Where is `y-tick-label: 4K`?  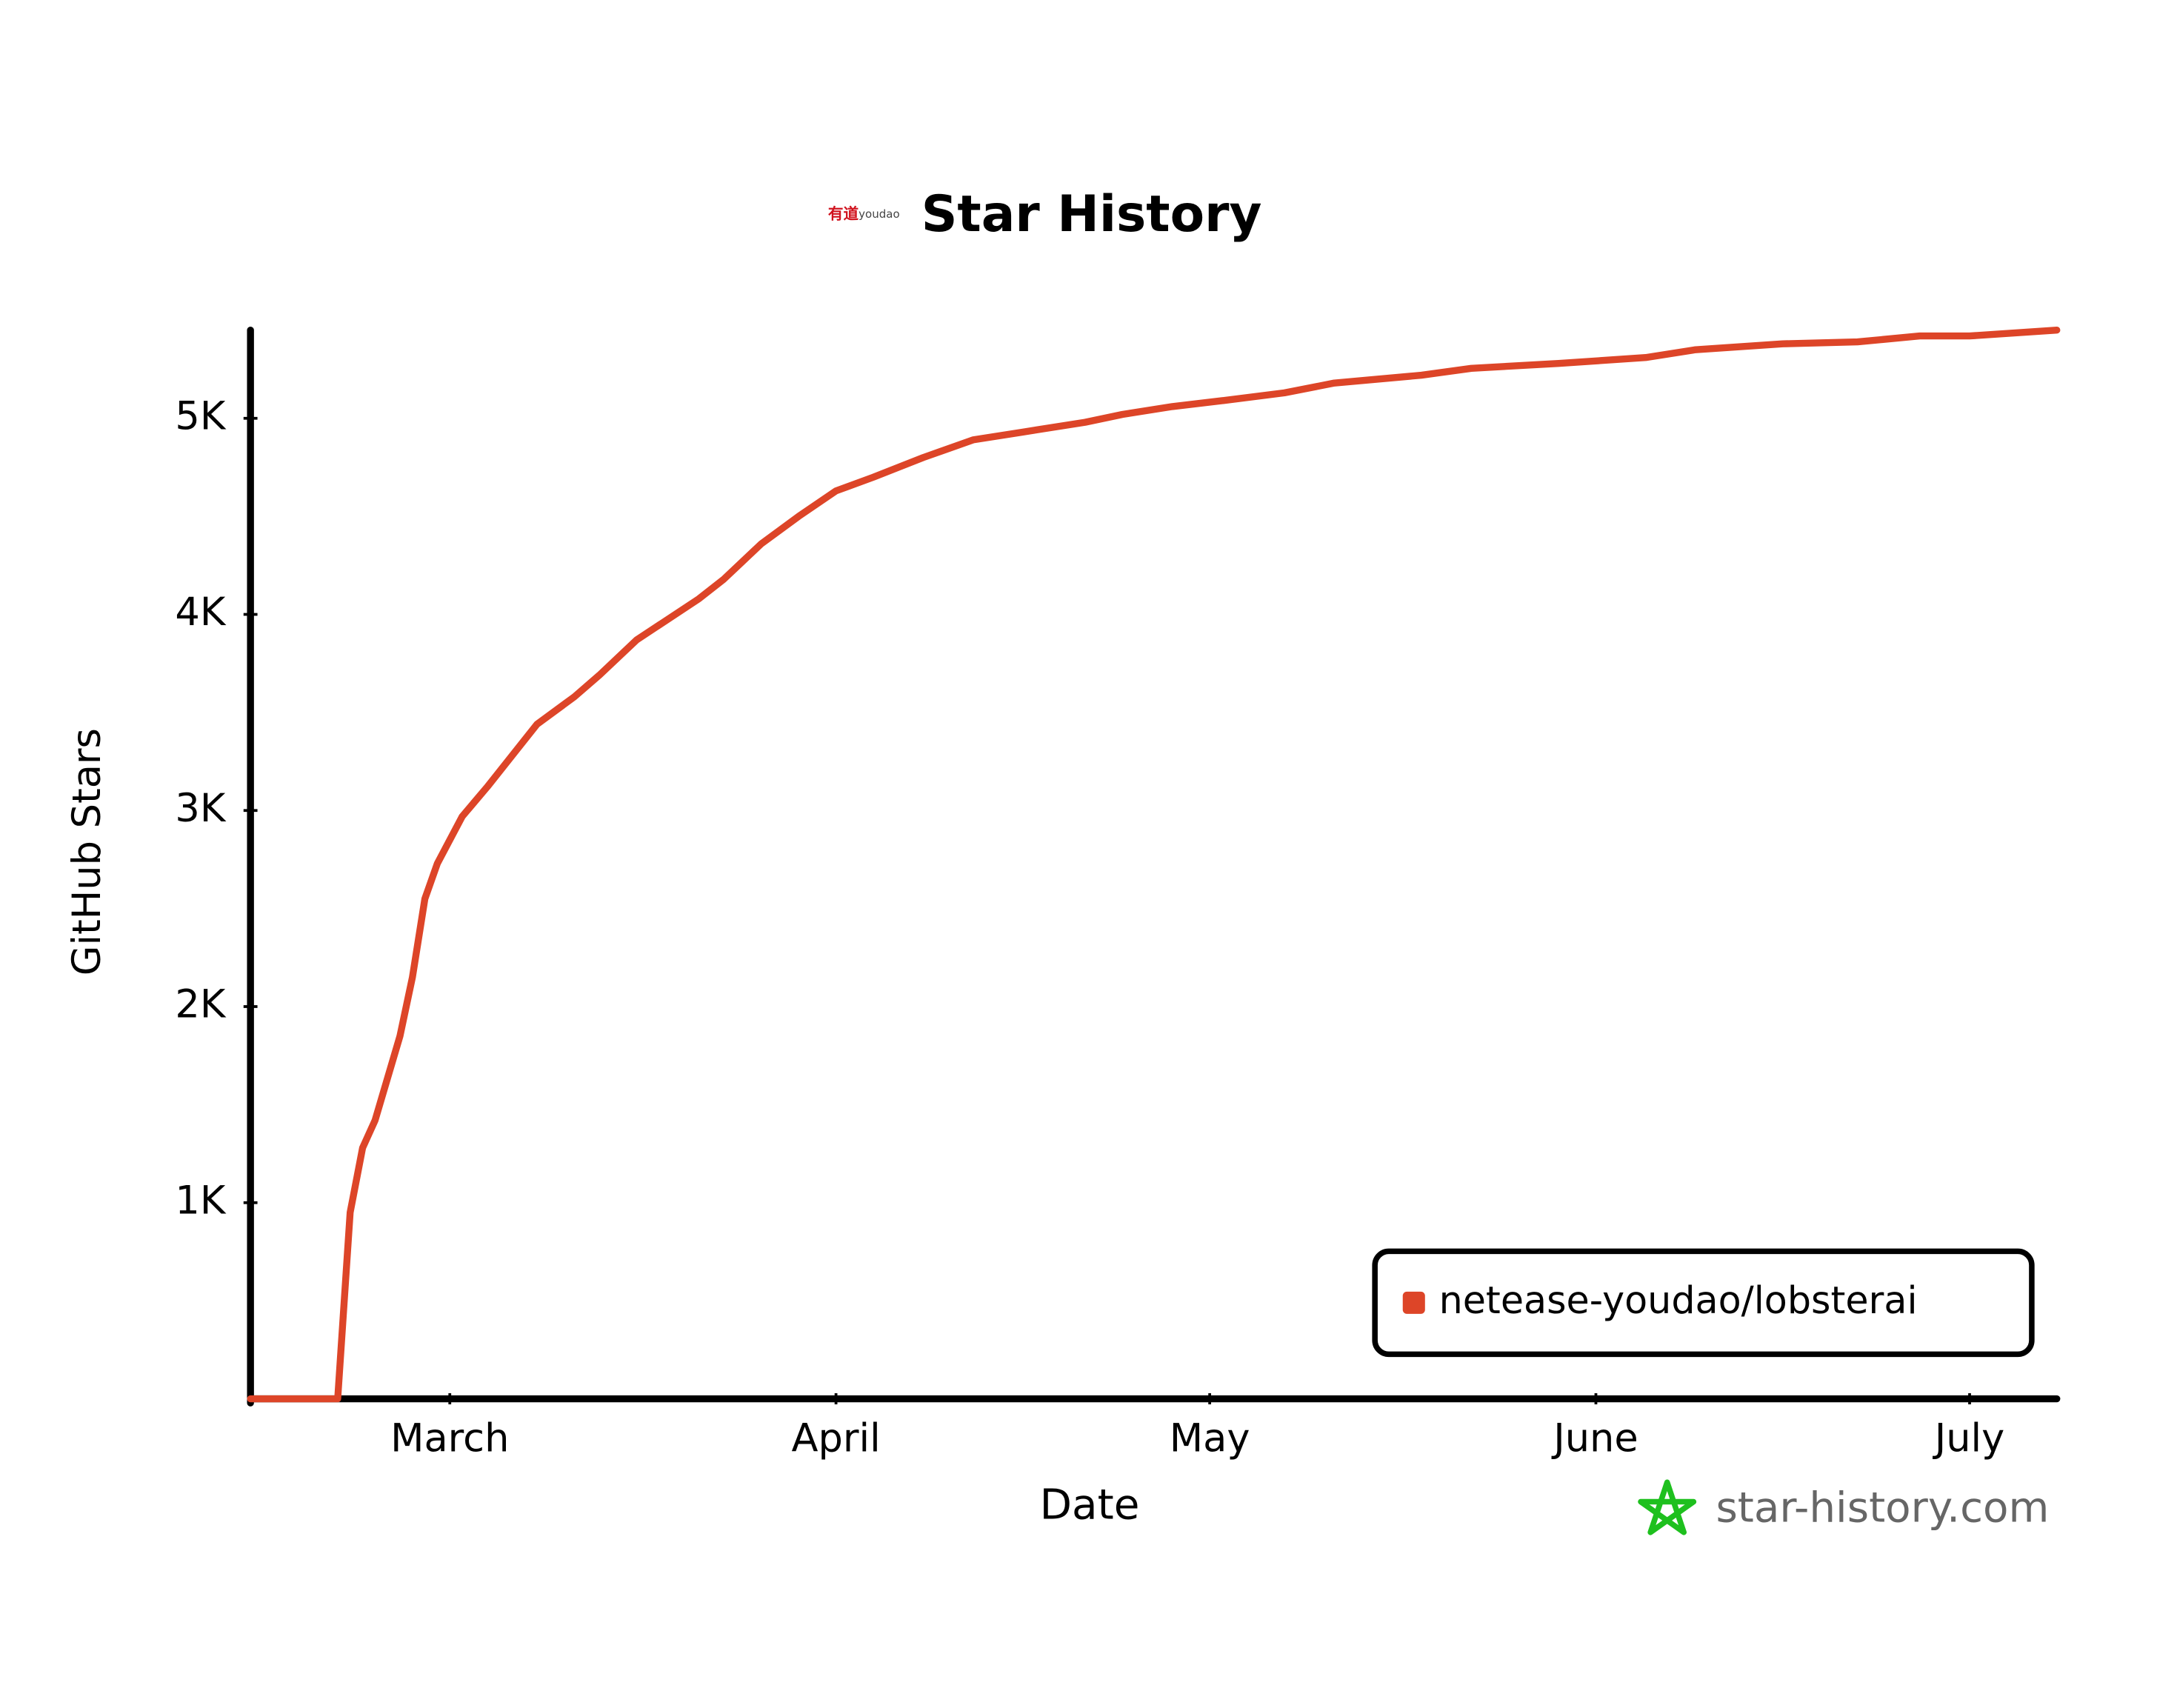
y-tick-label: 4K is located at coordinates (201, 613).